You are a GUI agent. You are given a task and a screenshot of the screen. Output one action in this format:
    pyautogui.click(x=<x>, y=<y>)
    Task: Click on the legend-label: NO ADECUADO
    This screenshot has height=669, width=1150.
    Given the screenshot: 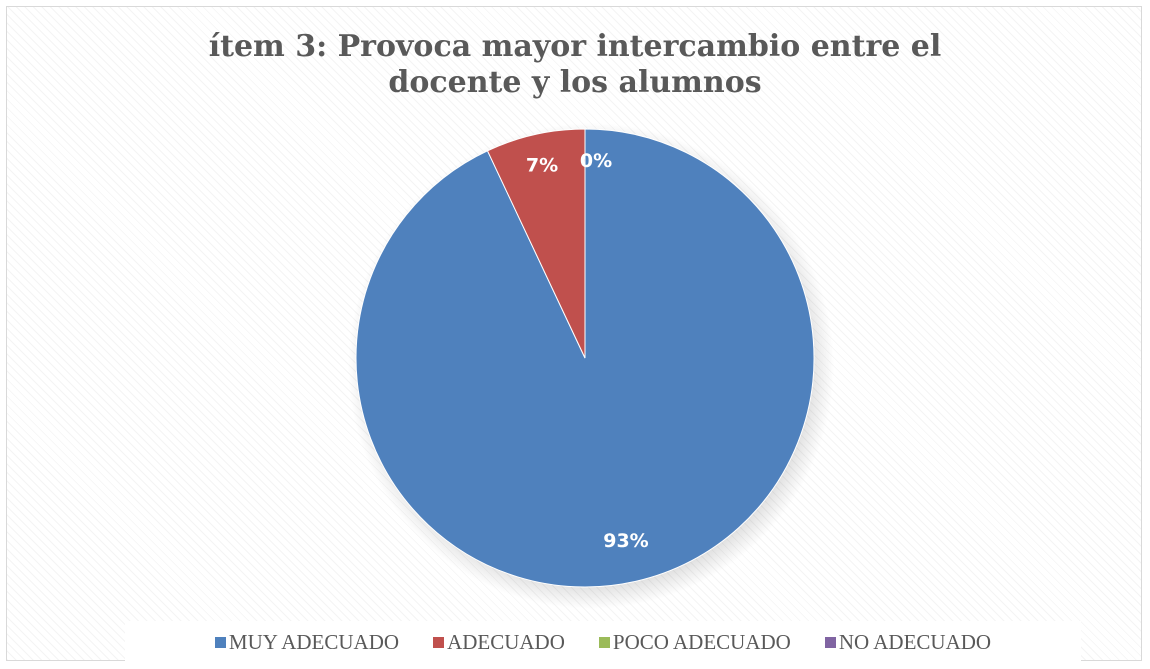 What is the action you would take?
    pyautogui.click(x=915, y=641)
    